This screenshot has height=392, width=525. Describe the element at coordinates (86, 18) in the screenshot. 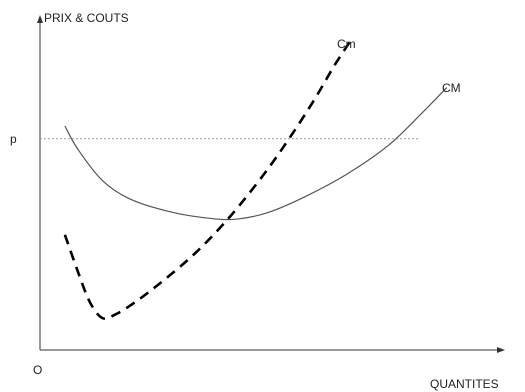

I see `y-axis-label: PRIX & COUTS` at that location.